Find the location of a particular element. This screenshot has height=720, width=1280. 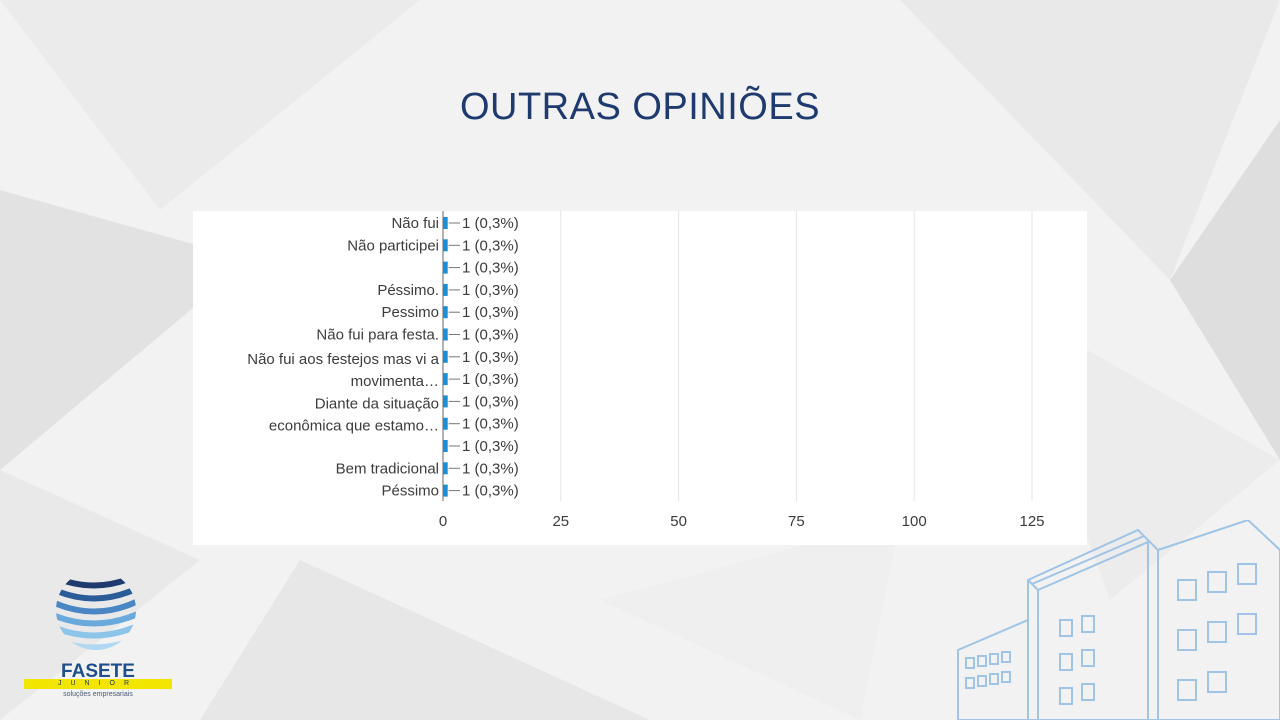

building-illustration is located at coordinates (1118, 620).